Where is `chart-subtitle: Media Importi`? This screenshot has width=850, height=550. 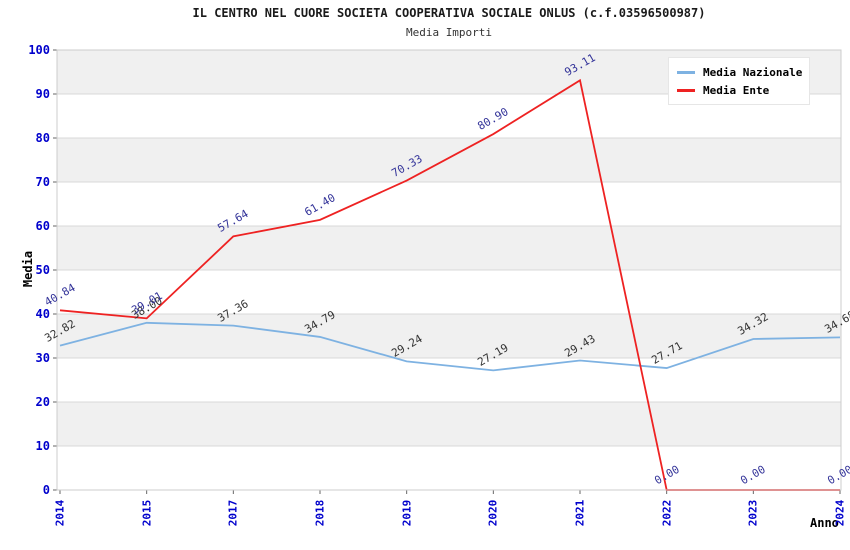
chart-subtitle: Media Importi is located at coordinates (449, 32).